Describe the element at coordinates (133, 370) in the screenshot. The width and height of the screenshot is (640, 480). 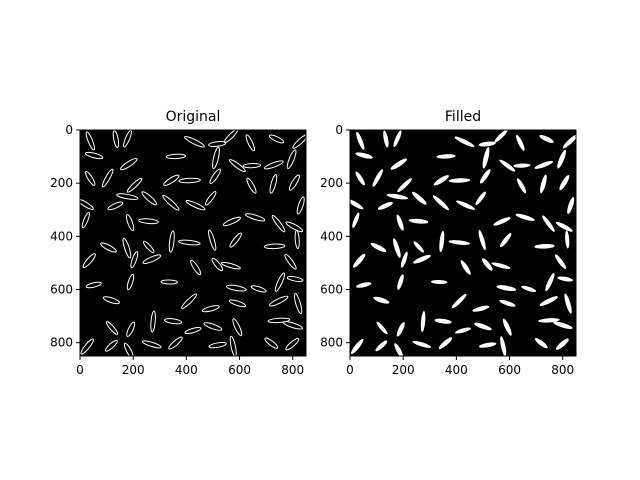
I see `x-tick-label: 200` at that location.